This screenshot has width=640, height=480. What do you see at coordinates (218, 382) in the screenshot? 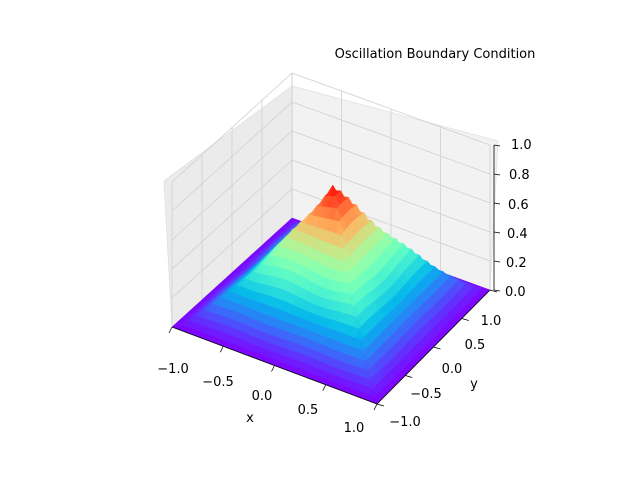
I see `x-tick-label: −0.5` at bounding box center [218, 382].